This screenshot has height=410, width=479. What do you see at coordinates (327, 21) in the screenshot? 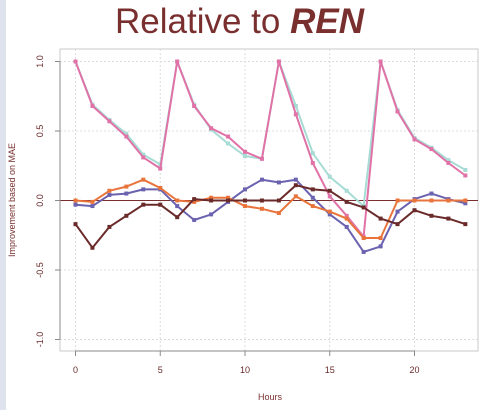
I see `chart-title-emphasis: REN` at bounding box center [327, 21].